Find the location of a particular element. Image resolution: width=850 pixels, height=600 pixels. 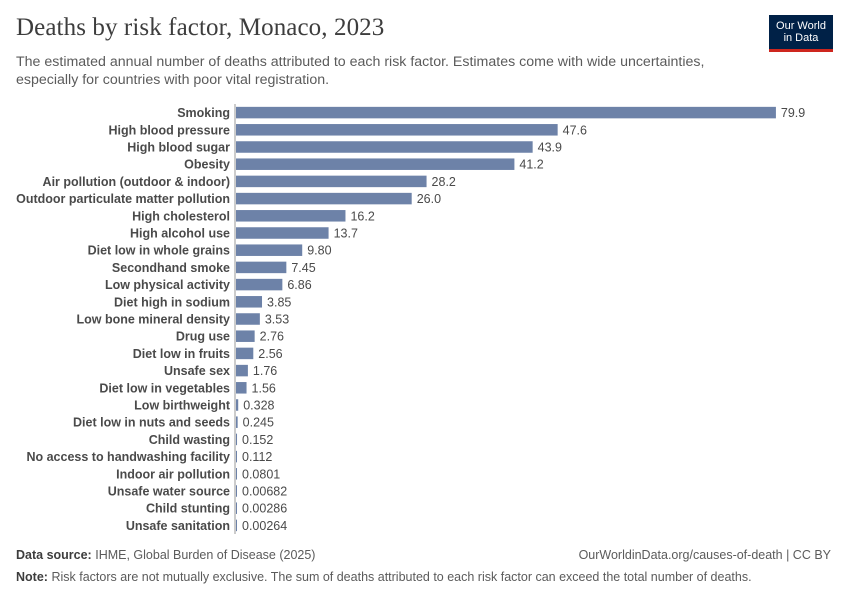

value-label: 0.00286 is located at coordinates (264, 509).